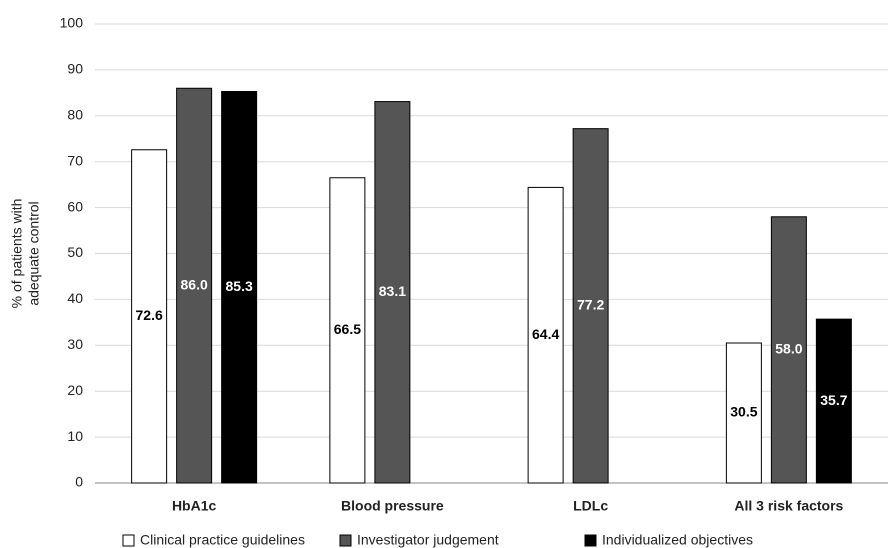 The height and width of the screenshot is (548, 888). I want to click on y-tick-label: 100, so click(72, 23).